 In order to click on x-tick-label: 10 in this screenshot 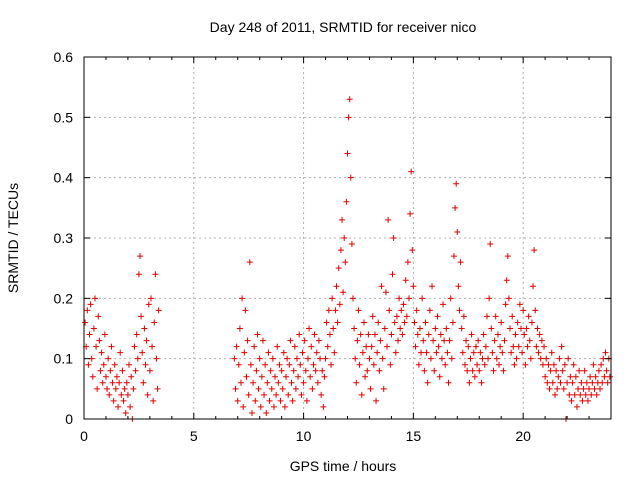, I will do `click(304, 436)`.